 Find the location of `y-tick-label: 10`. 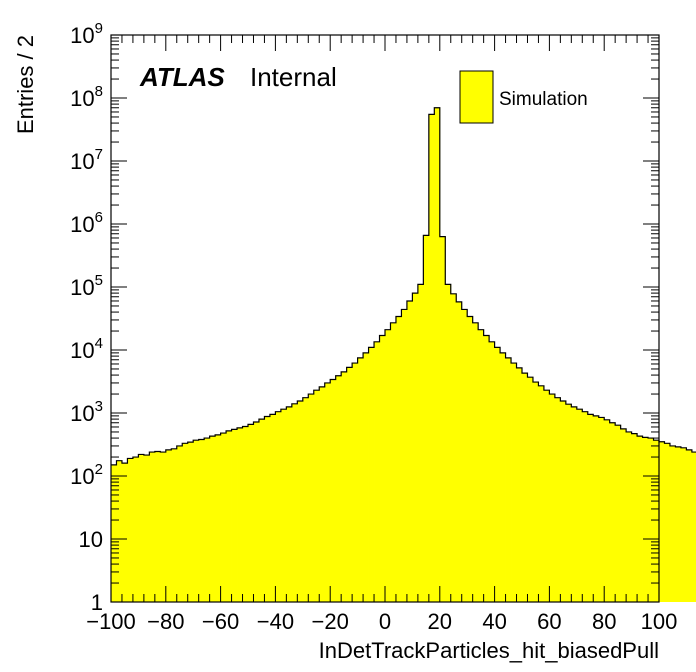

y-tick-label: 10 is located at coordinates (91, 539).